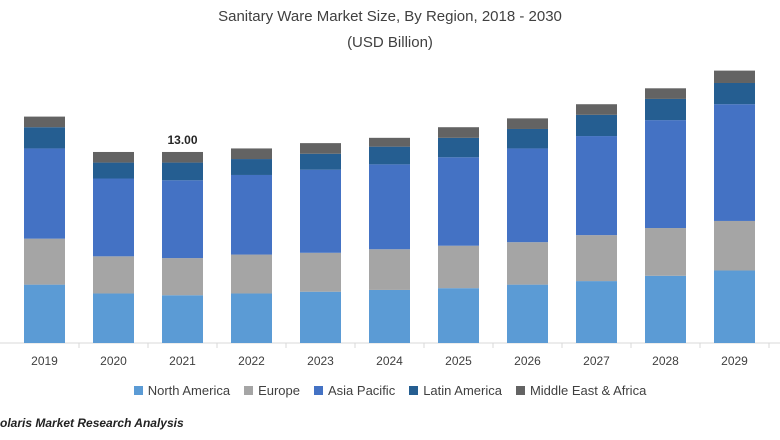 This screenshot has width=780, height=440. Describe the element at coordinates (251, 361) in the screenshot. I see `x-tick-label-2022: 2022` at that location.